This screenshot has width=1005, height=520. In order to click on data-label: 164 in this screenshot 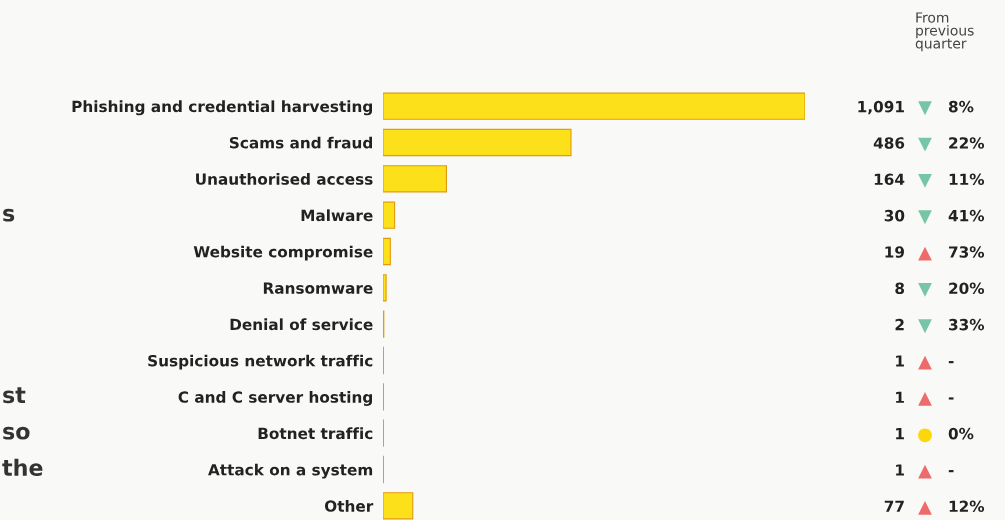, I will do `click(889, 179)`.